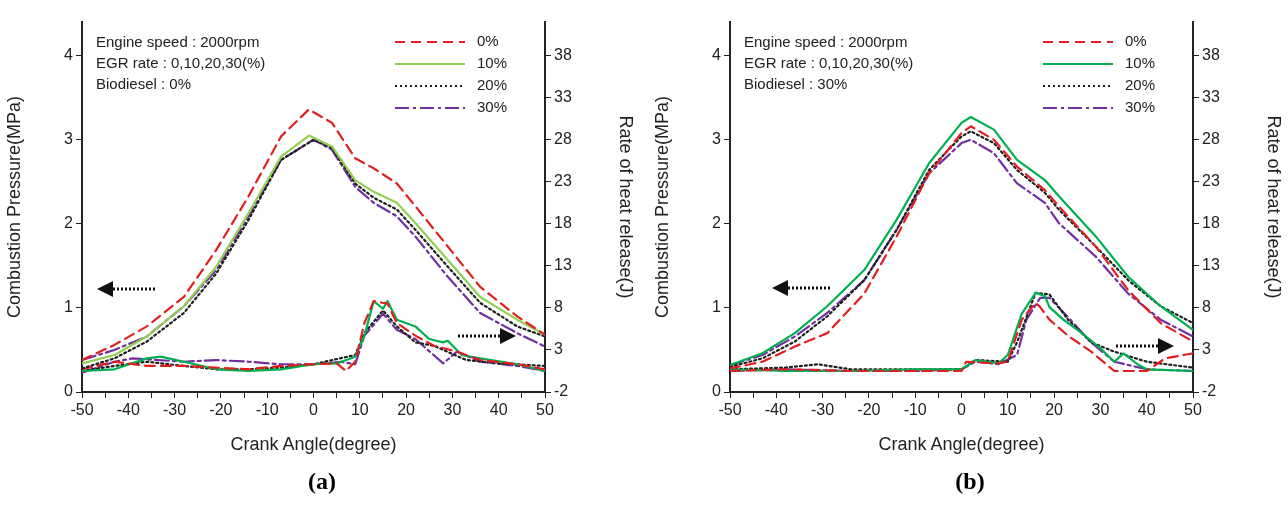 The width and height of the screenshot is (1288, 522). Describe the element at coordinates (796, 84) in the screenshot. I see `annotation: Biodiesel : 30%` at that location.